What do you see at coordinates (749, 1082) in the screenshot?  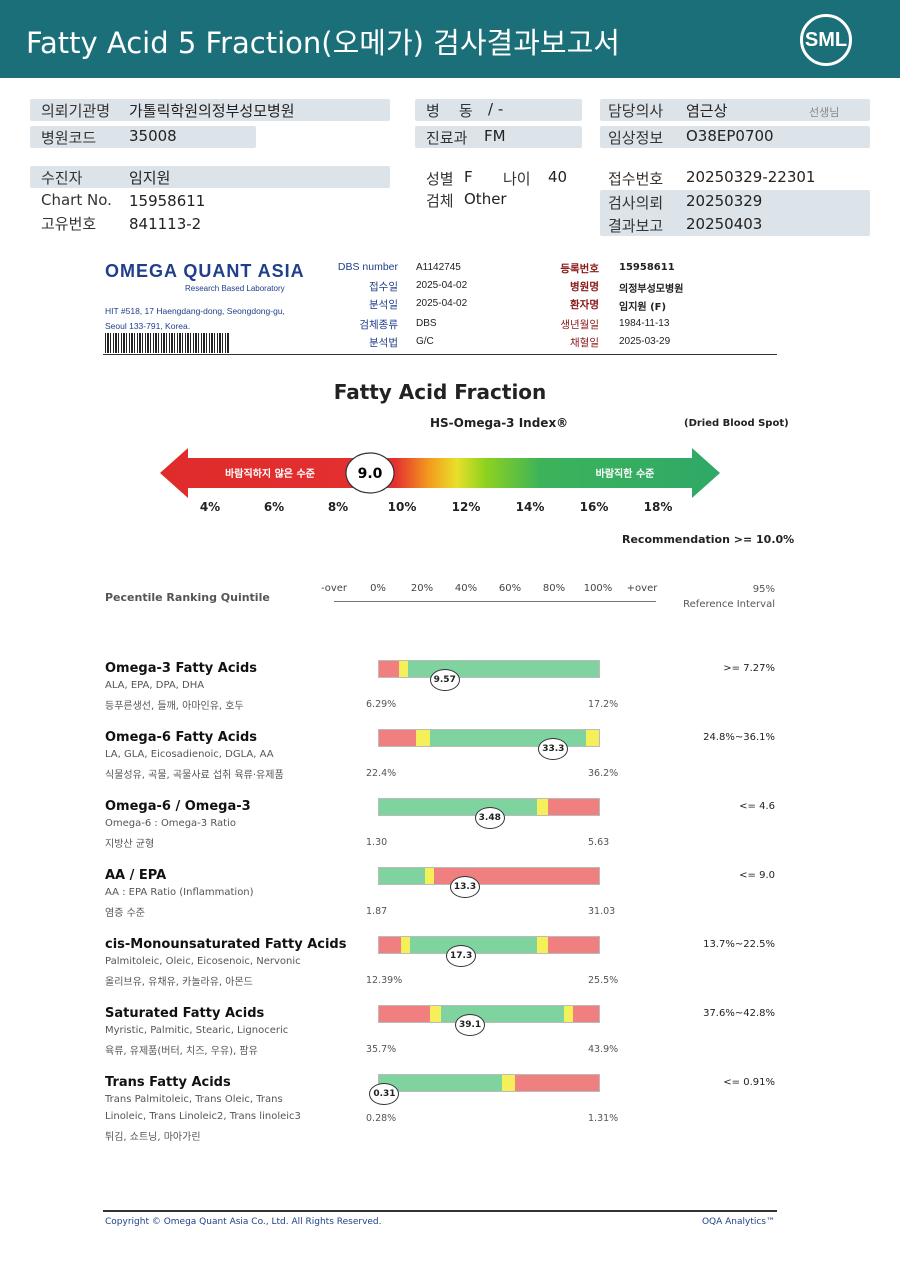 I see `reference-interval: <= 0.91%` at bounding box center [749, 1082].